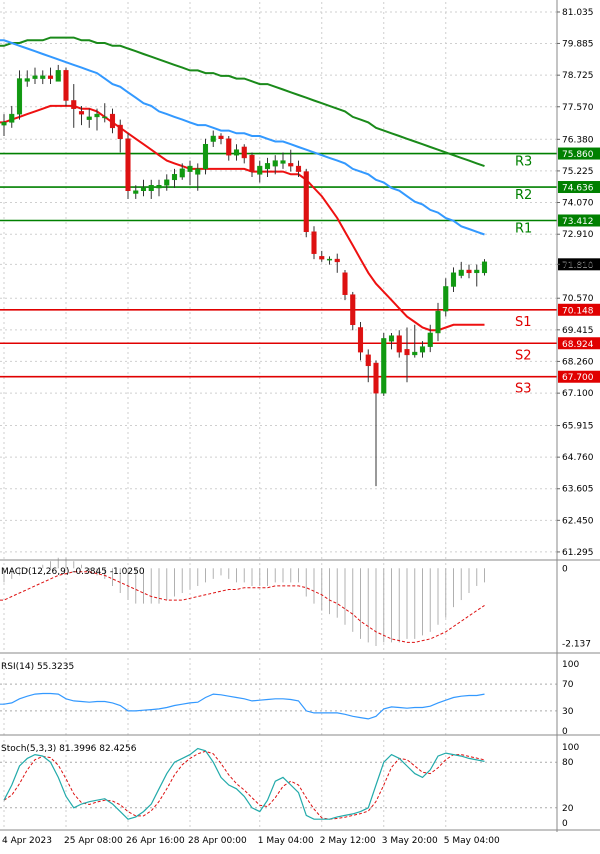 This screenshot has height=854, width=600. What do you see at coordinates (578, 172) in the screenshot?
I see `y-tick-label: 75.225` at bounding box center [578, 172].